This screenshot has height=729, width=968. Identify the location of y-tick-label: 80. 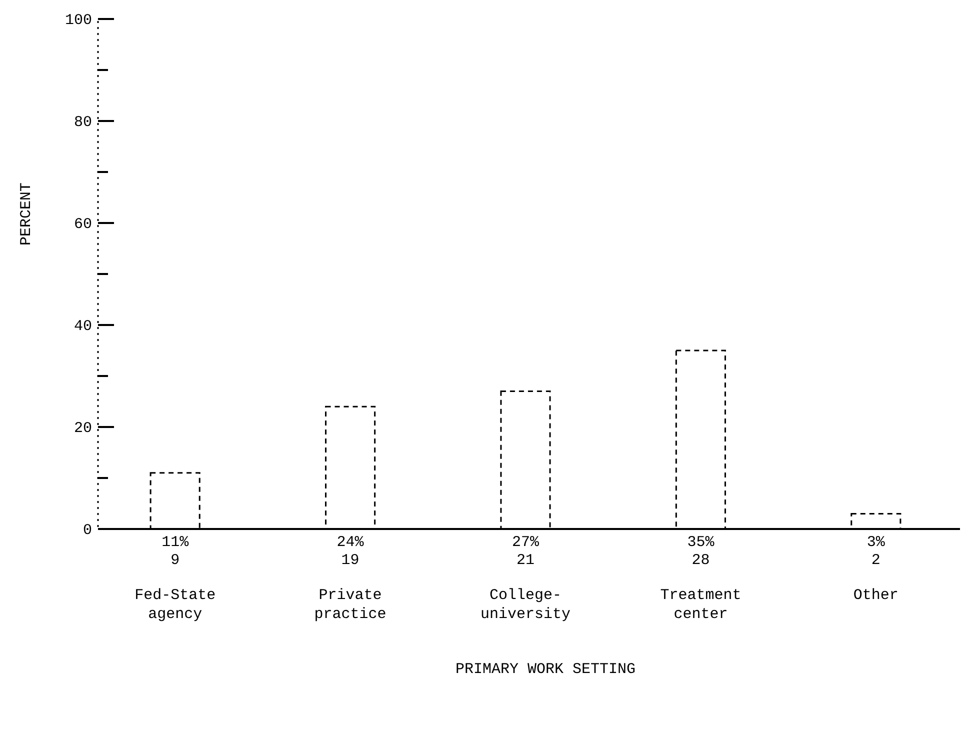
(83, 122).